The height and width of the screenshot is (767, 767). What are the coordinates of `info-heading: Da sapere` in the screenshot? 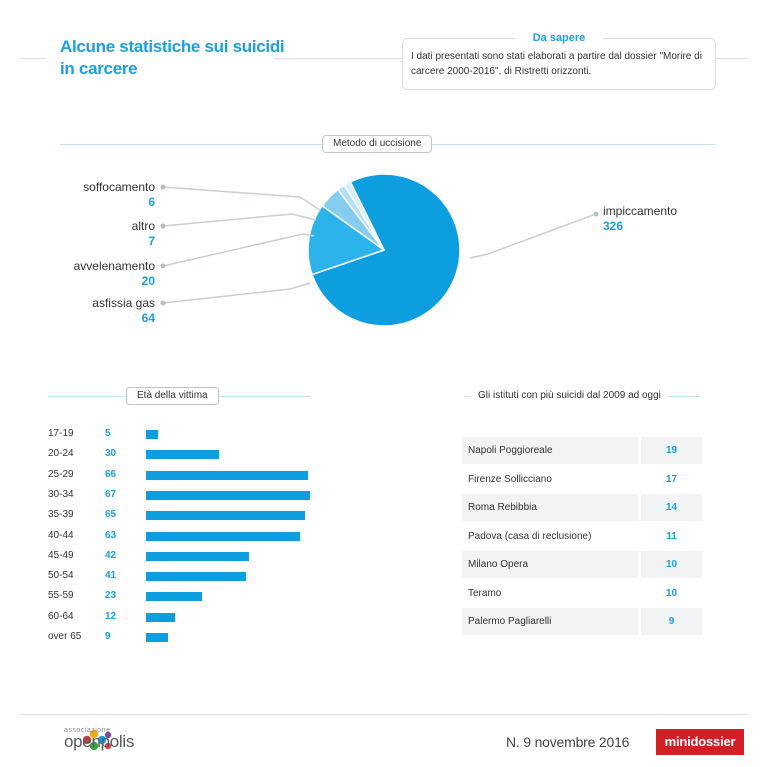 It's located at (559, 38).